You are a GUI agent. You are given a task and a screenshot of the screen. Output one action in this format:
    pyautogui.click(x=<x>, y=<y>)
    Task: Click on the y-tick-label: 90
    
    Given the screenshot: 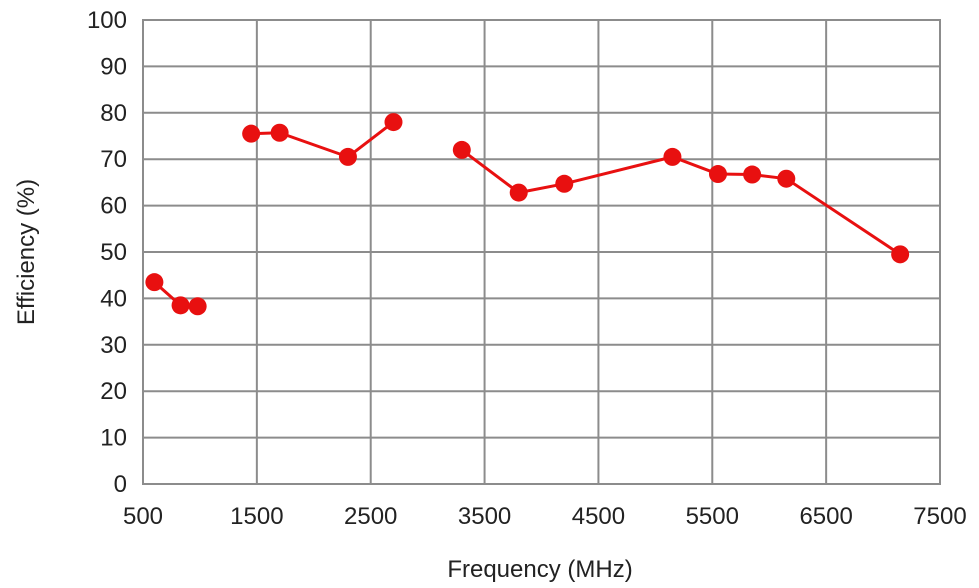 What is the action you would take?
    pyautogui.click(x=113, y=66)
    